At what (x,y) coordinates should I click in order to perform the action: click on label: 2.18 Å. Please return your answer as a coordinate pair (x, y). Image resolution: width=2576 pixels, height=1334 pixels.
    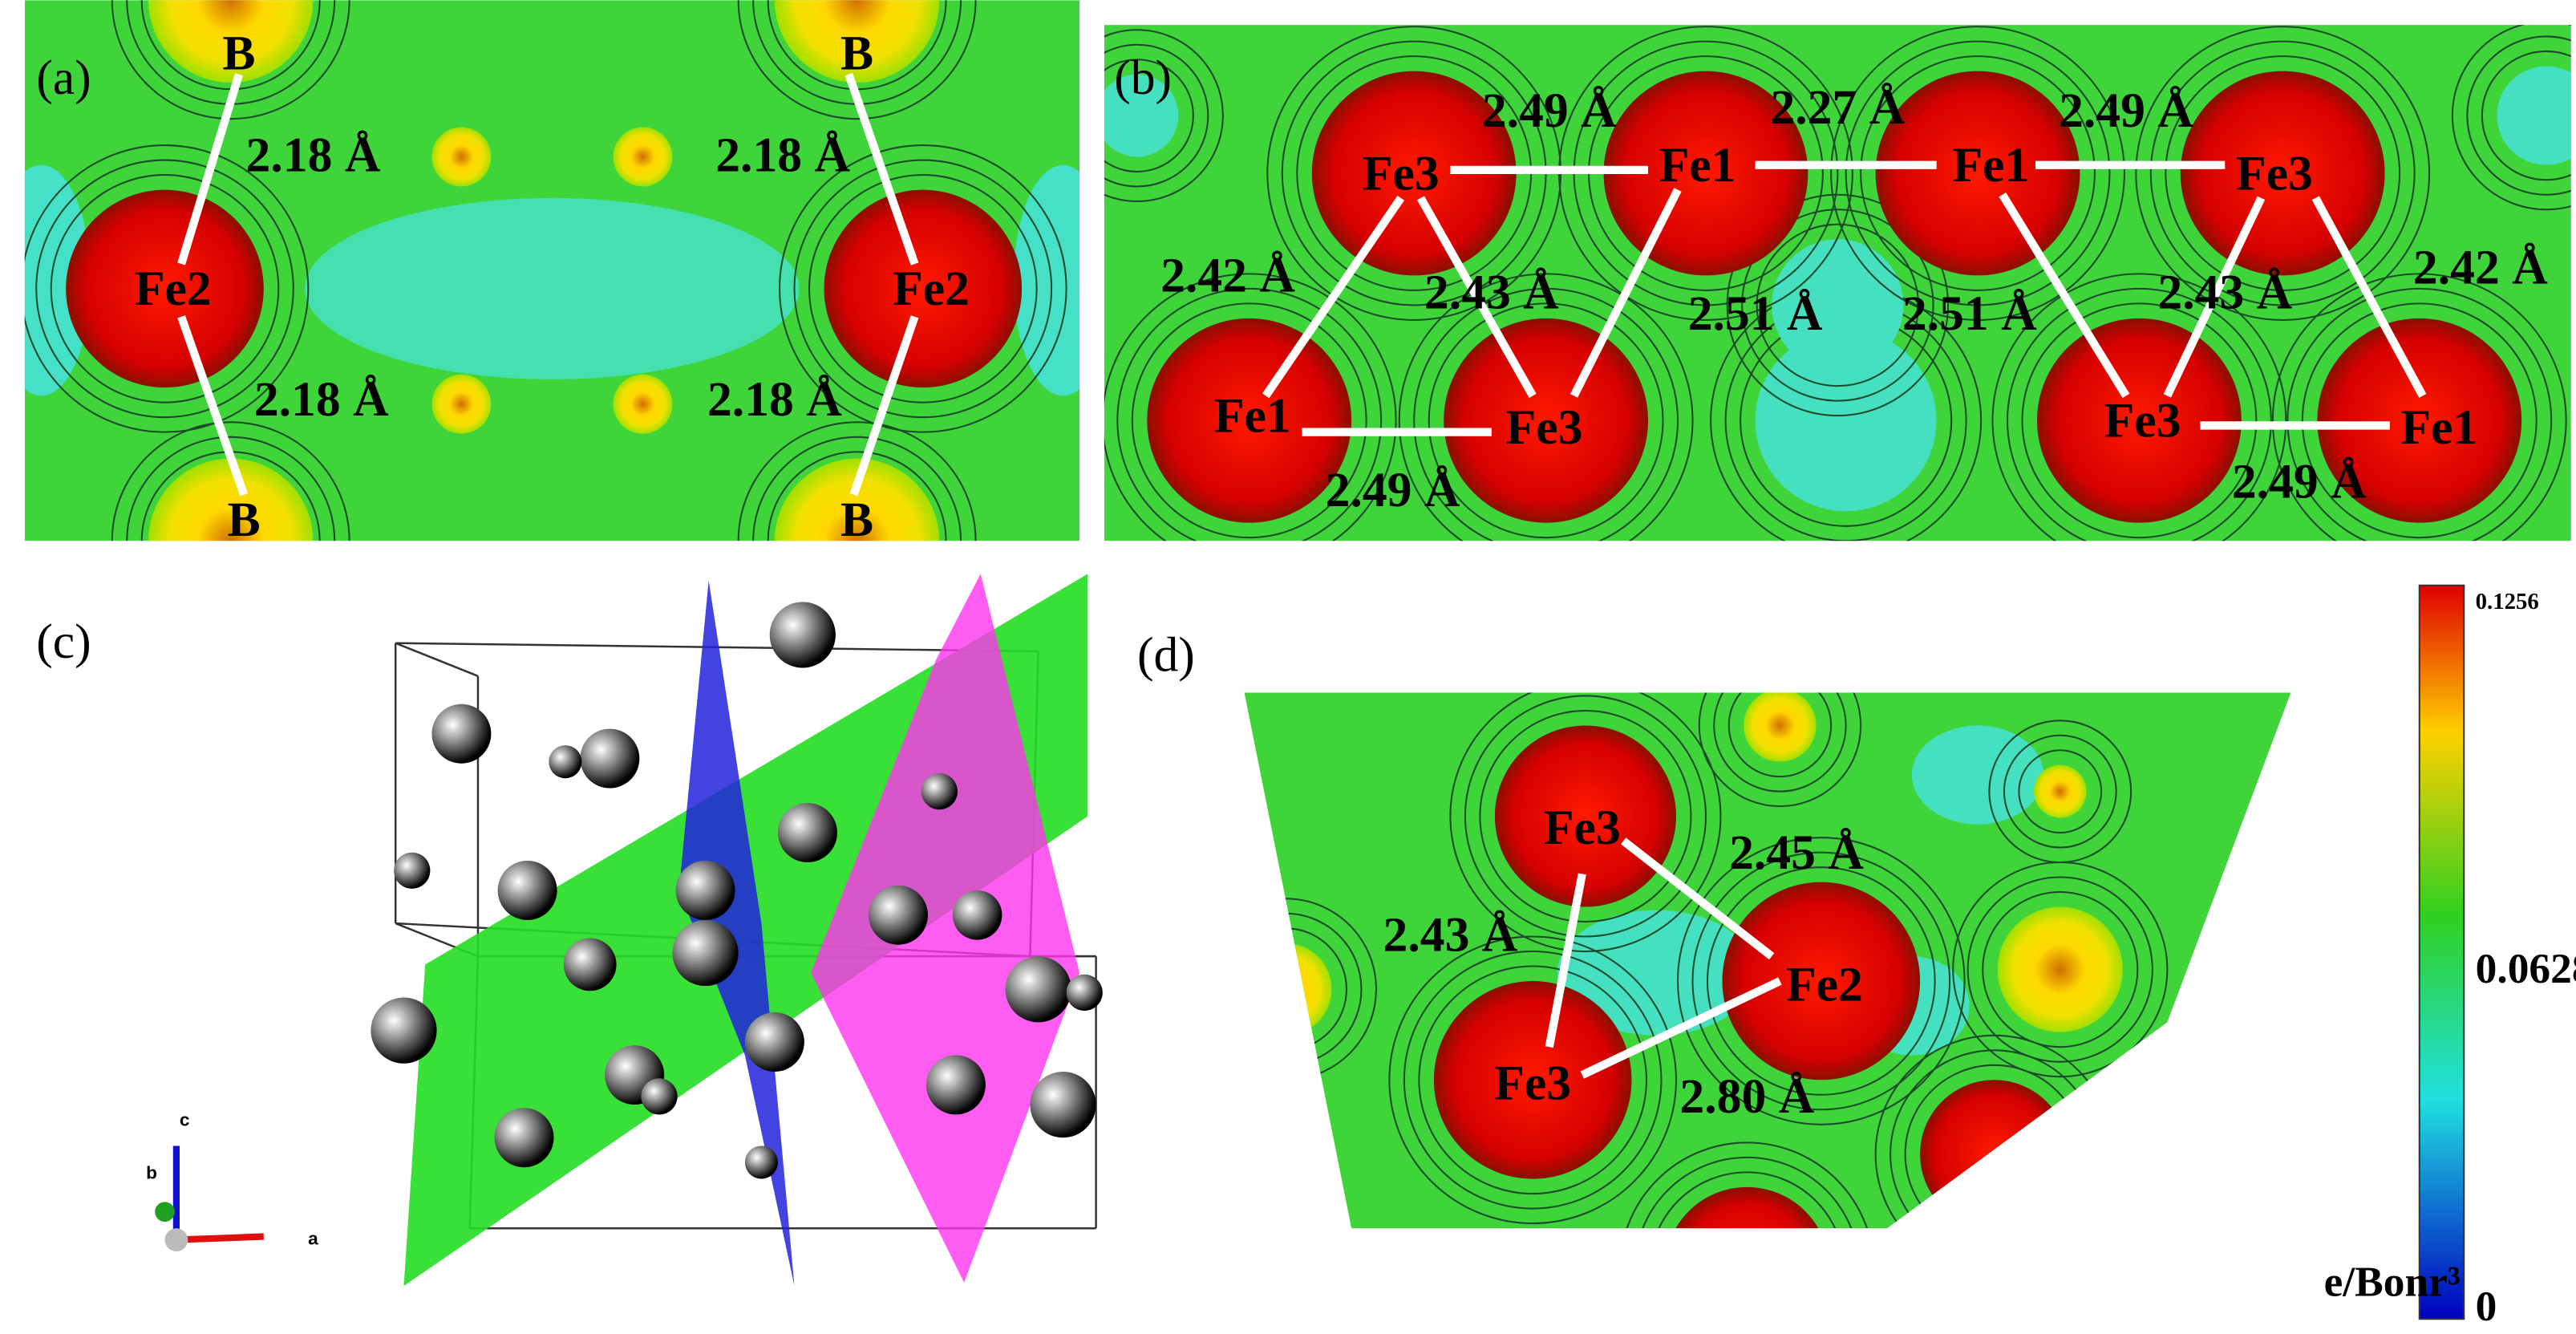
    Looking at the image, I should click on (321, 399).